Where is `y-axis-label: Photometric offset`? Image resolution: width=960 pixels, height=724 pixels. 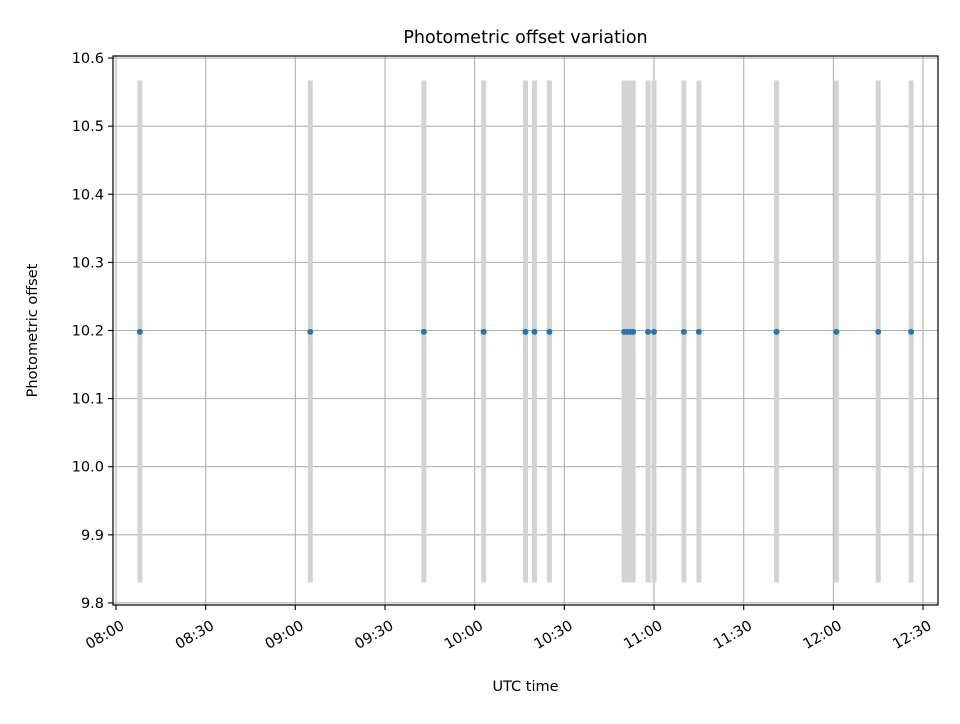
y-axis-label: Photometric offset is located at coordinates (33, 330).